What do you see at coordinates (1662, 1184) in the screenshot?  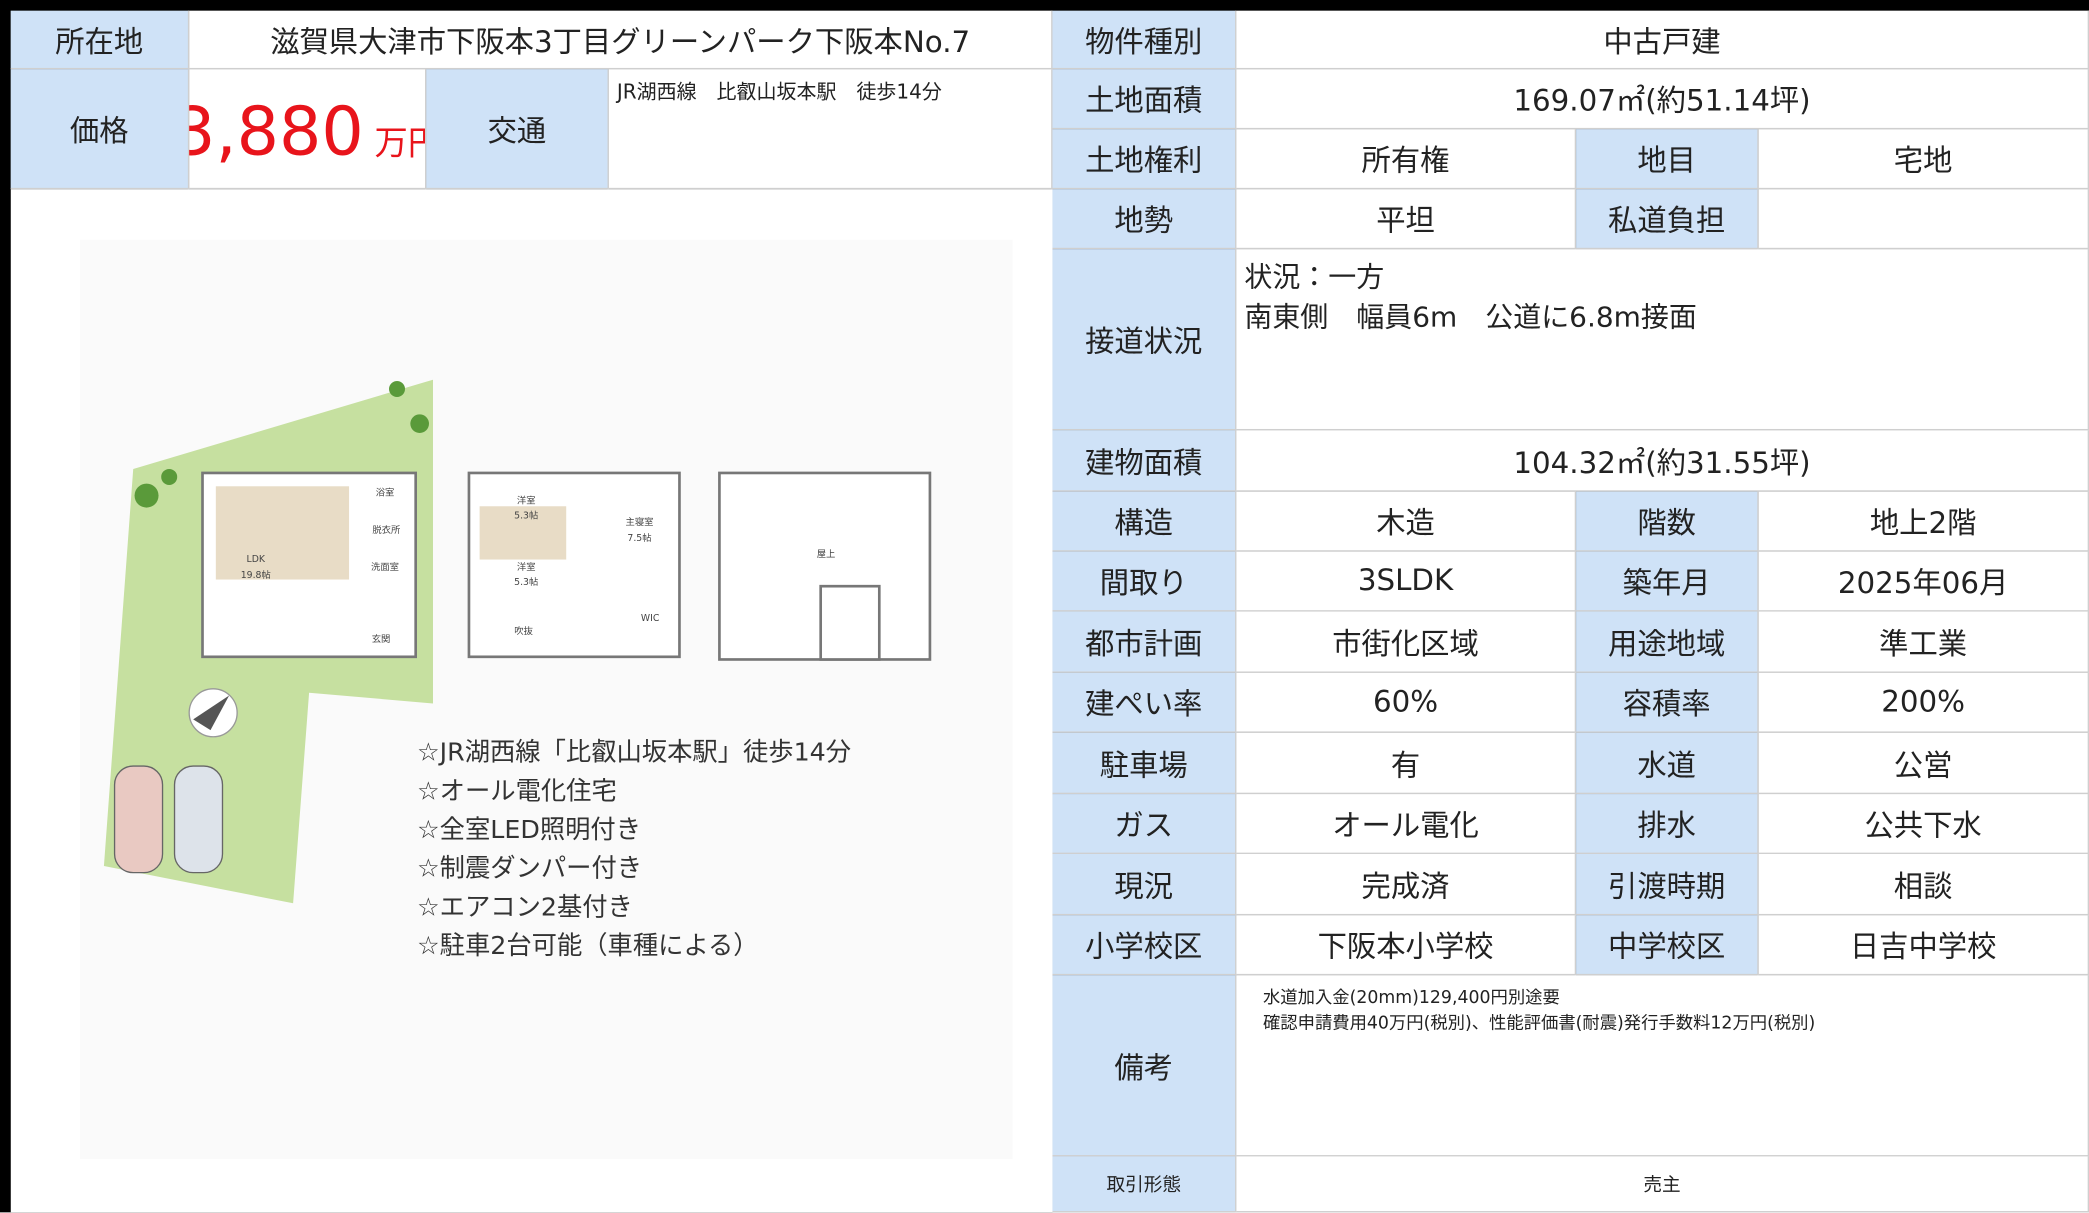 I see `spec-value: 売主` at bounding box center [1662, 1184].